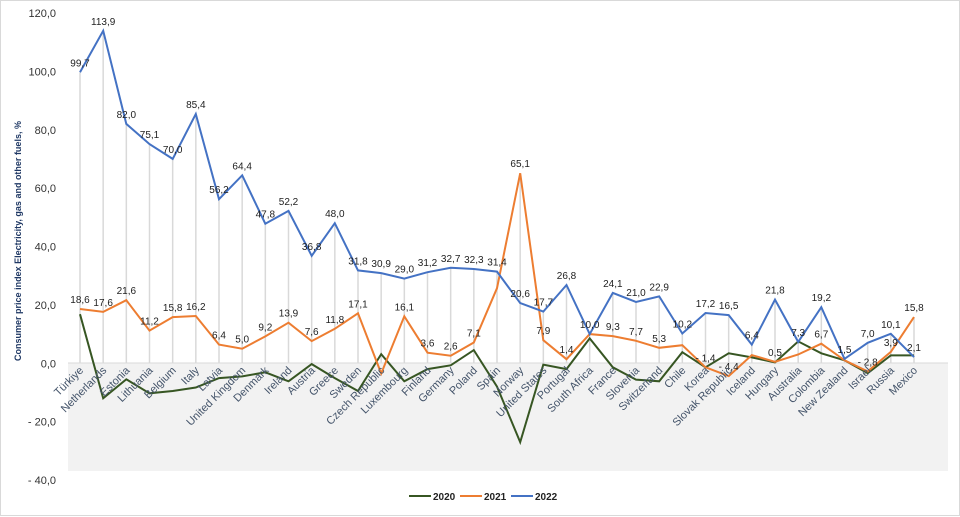 Image resolution: width=960 pixels, height=517 pixels. I want to click on data-label-2022: 20,6, so click(520, 294).